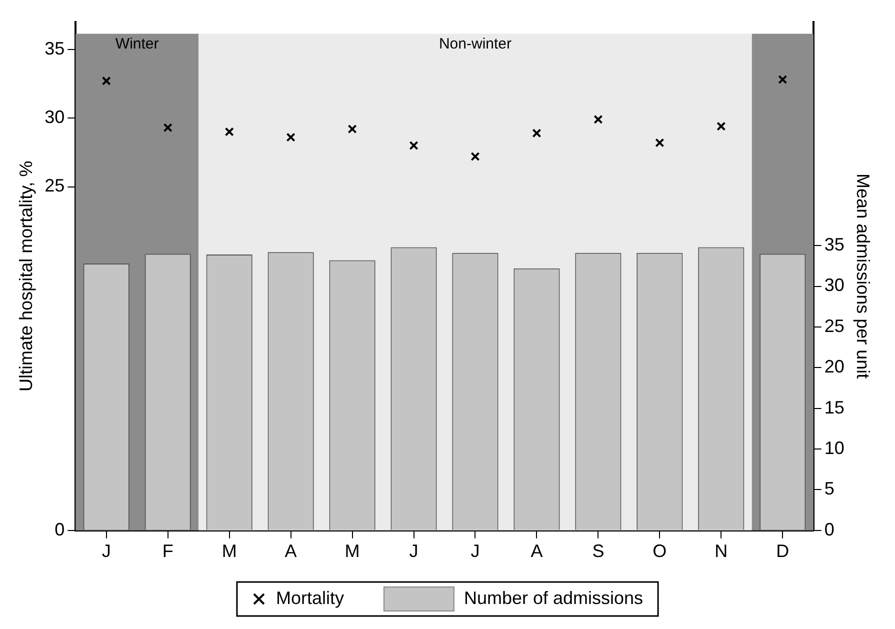 The height and width of the screenshot is (629, 895). I want to click on y2-tick-label: 15, so click(834, 407).